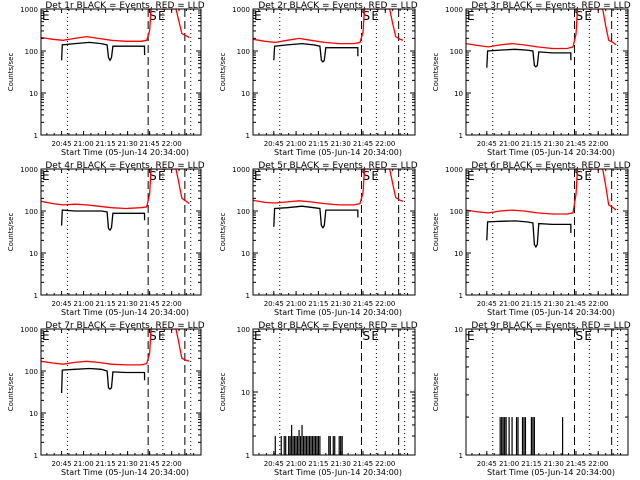 This screenshot has height=480, width=640. What do you see at coordinates (337, 166) in the screenshot?
I see `chart-title: Det 5r BLACK = Events, RED = LLD` at bounding box center [337, 166].